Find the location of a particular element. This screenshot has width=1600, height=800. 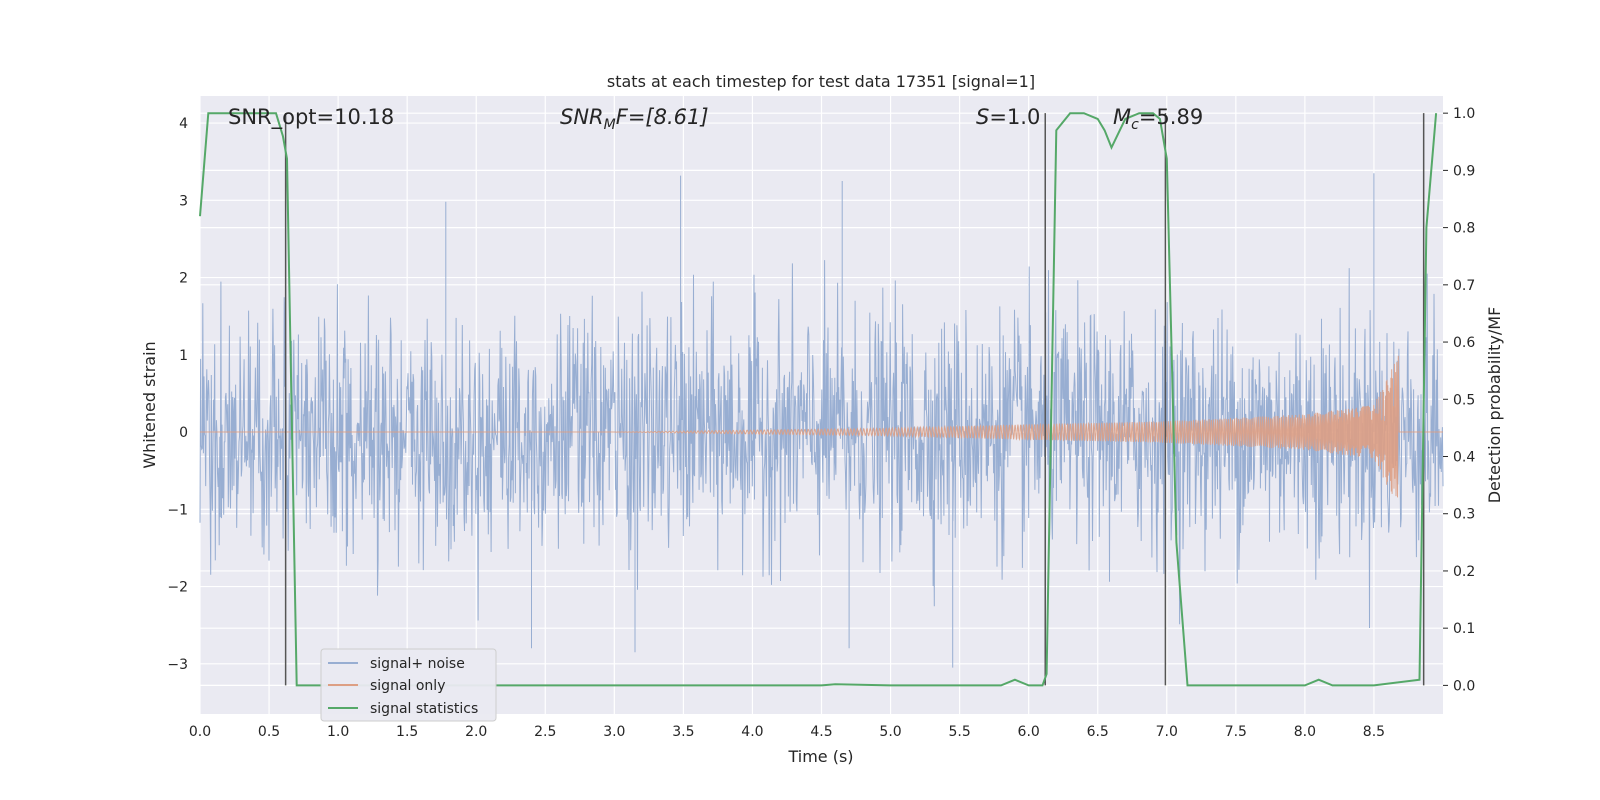

annotation-mc: Mc=5.89 is located at coordinates (1158, 119).